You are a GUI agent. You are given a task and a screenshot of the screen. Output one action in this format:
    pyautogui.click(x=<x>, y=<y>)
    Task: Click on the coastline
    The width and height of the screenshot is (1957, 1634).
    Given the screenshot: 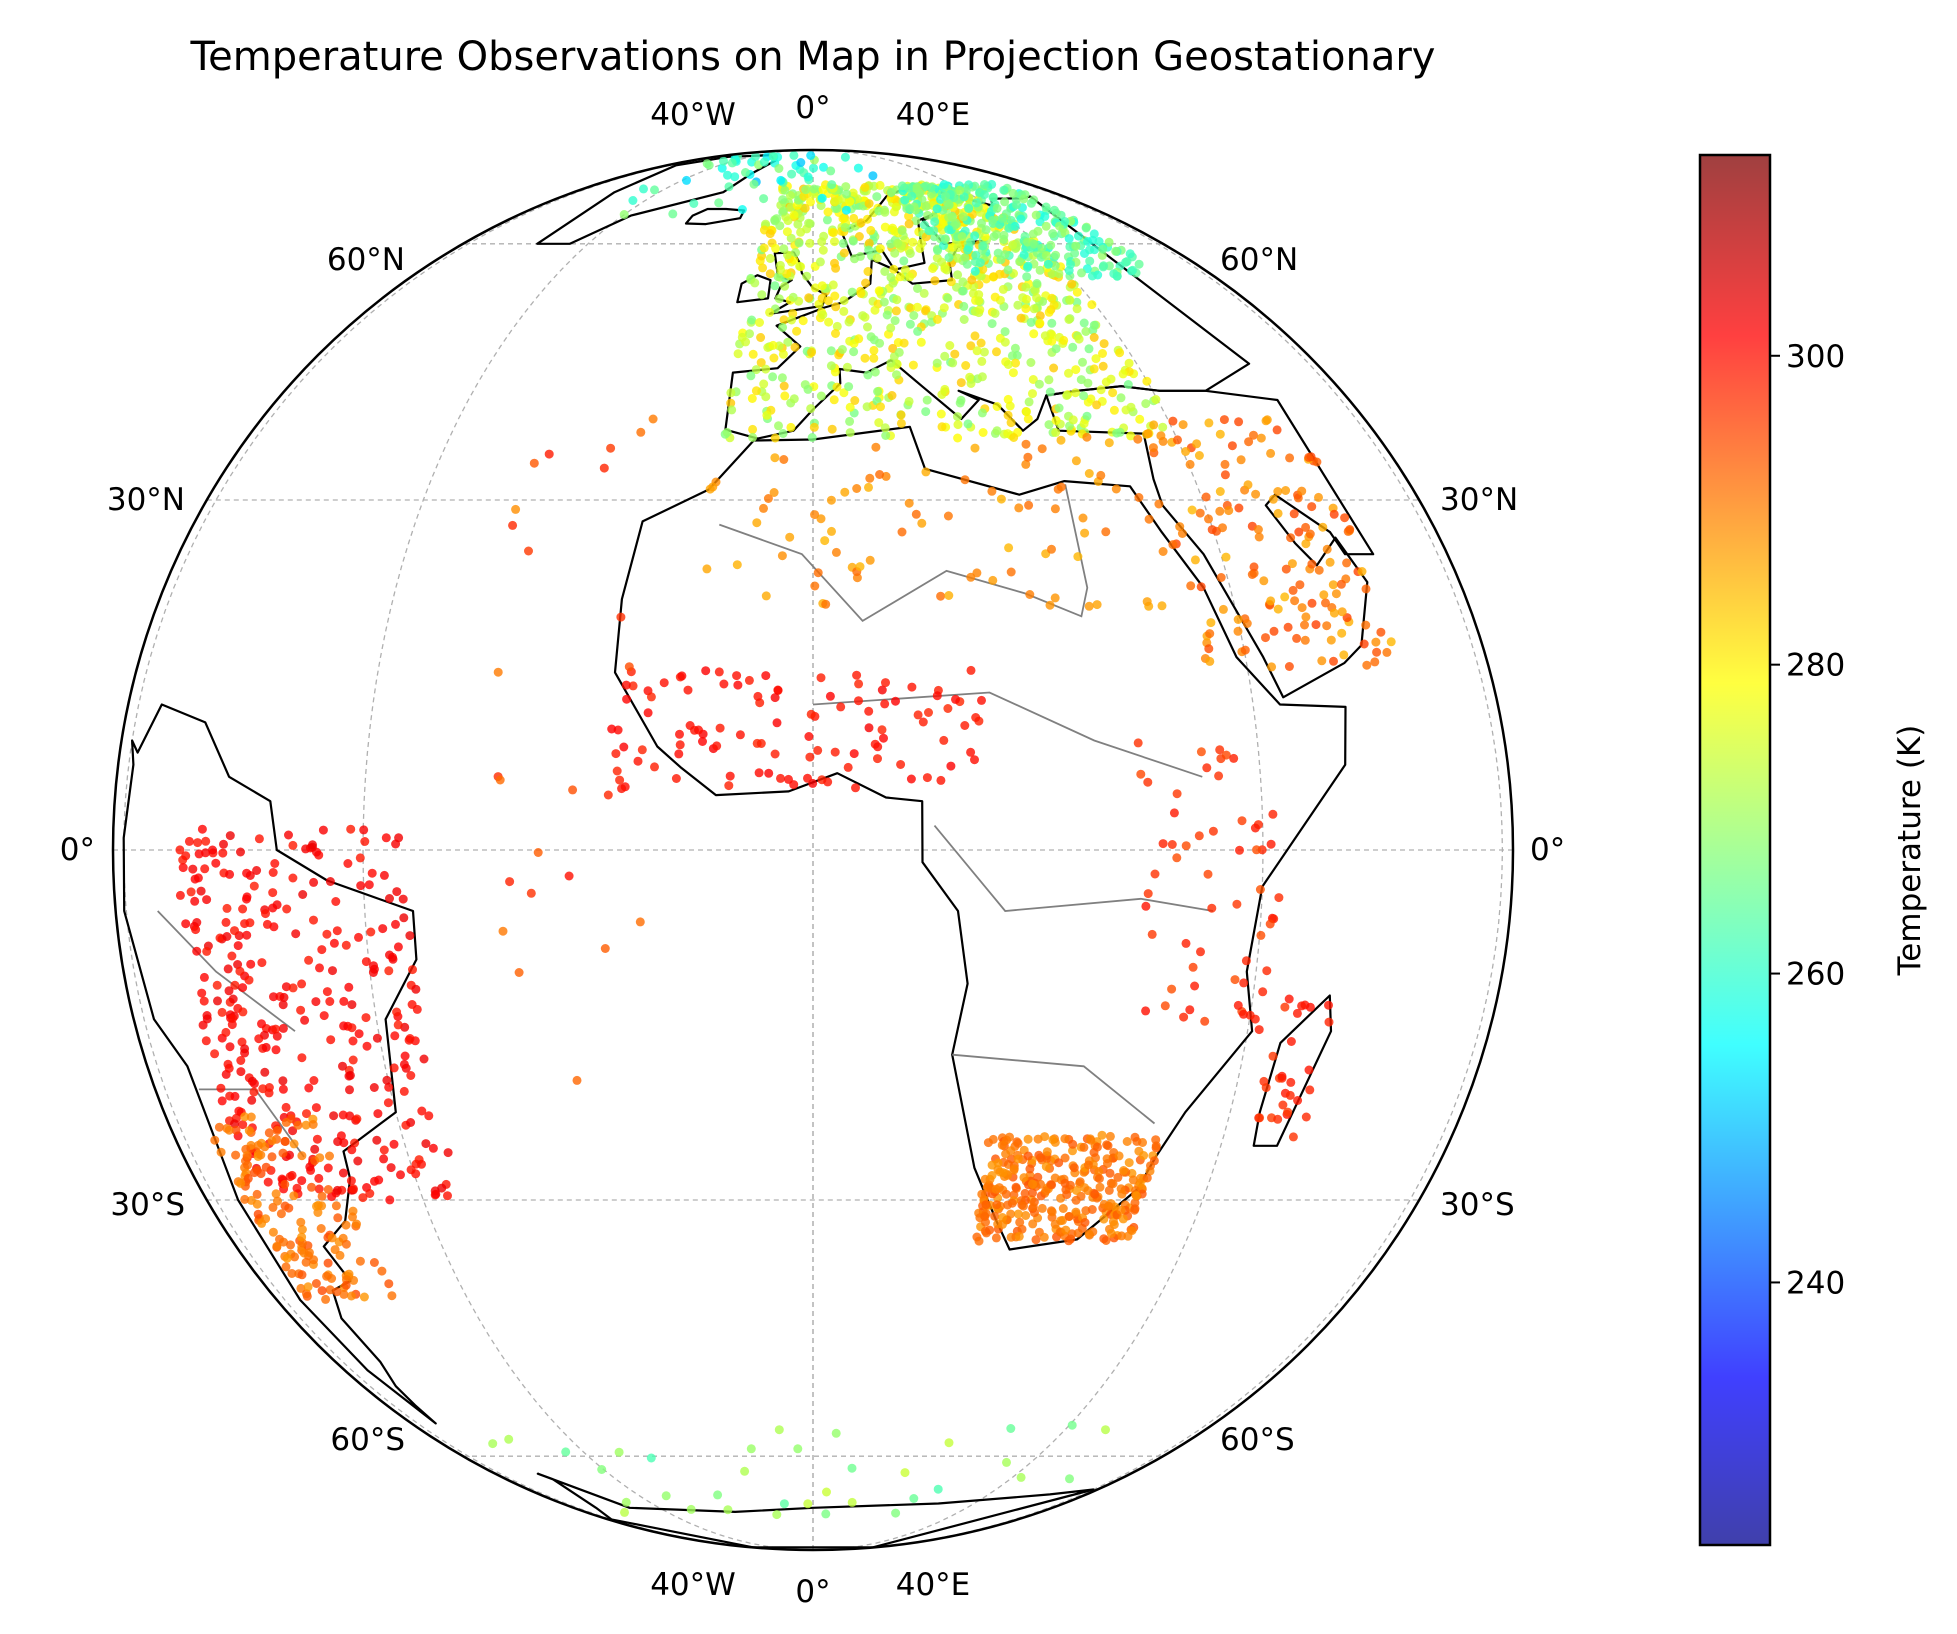 What is the action you would take?
    pyautogui.click(x=1292, y=1070)
    